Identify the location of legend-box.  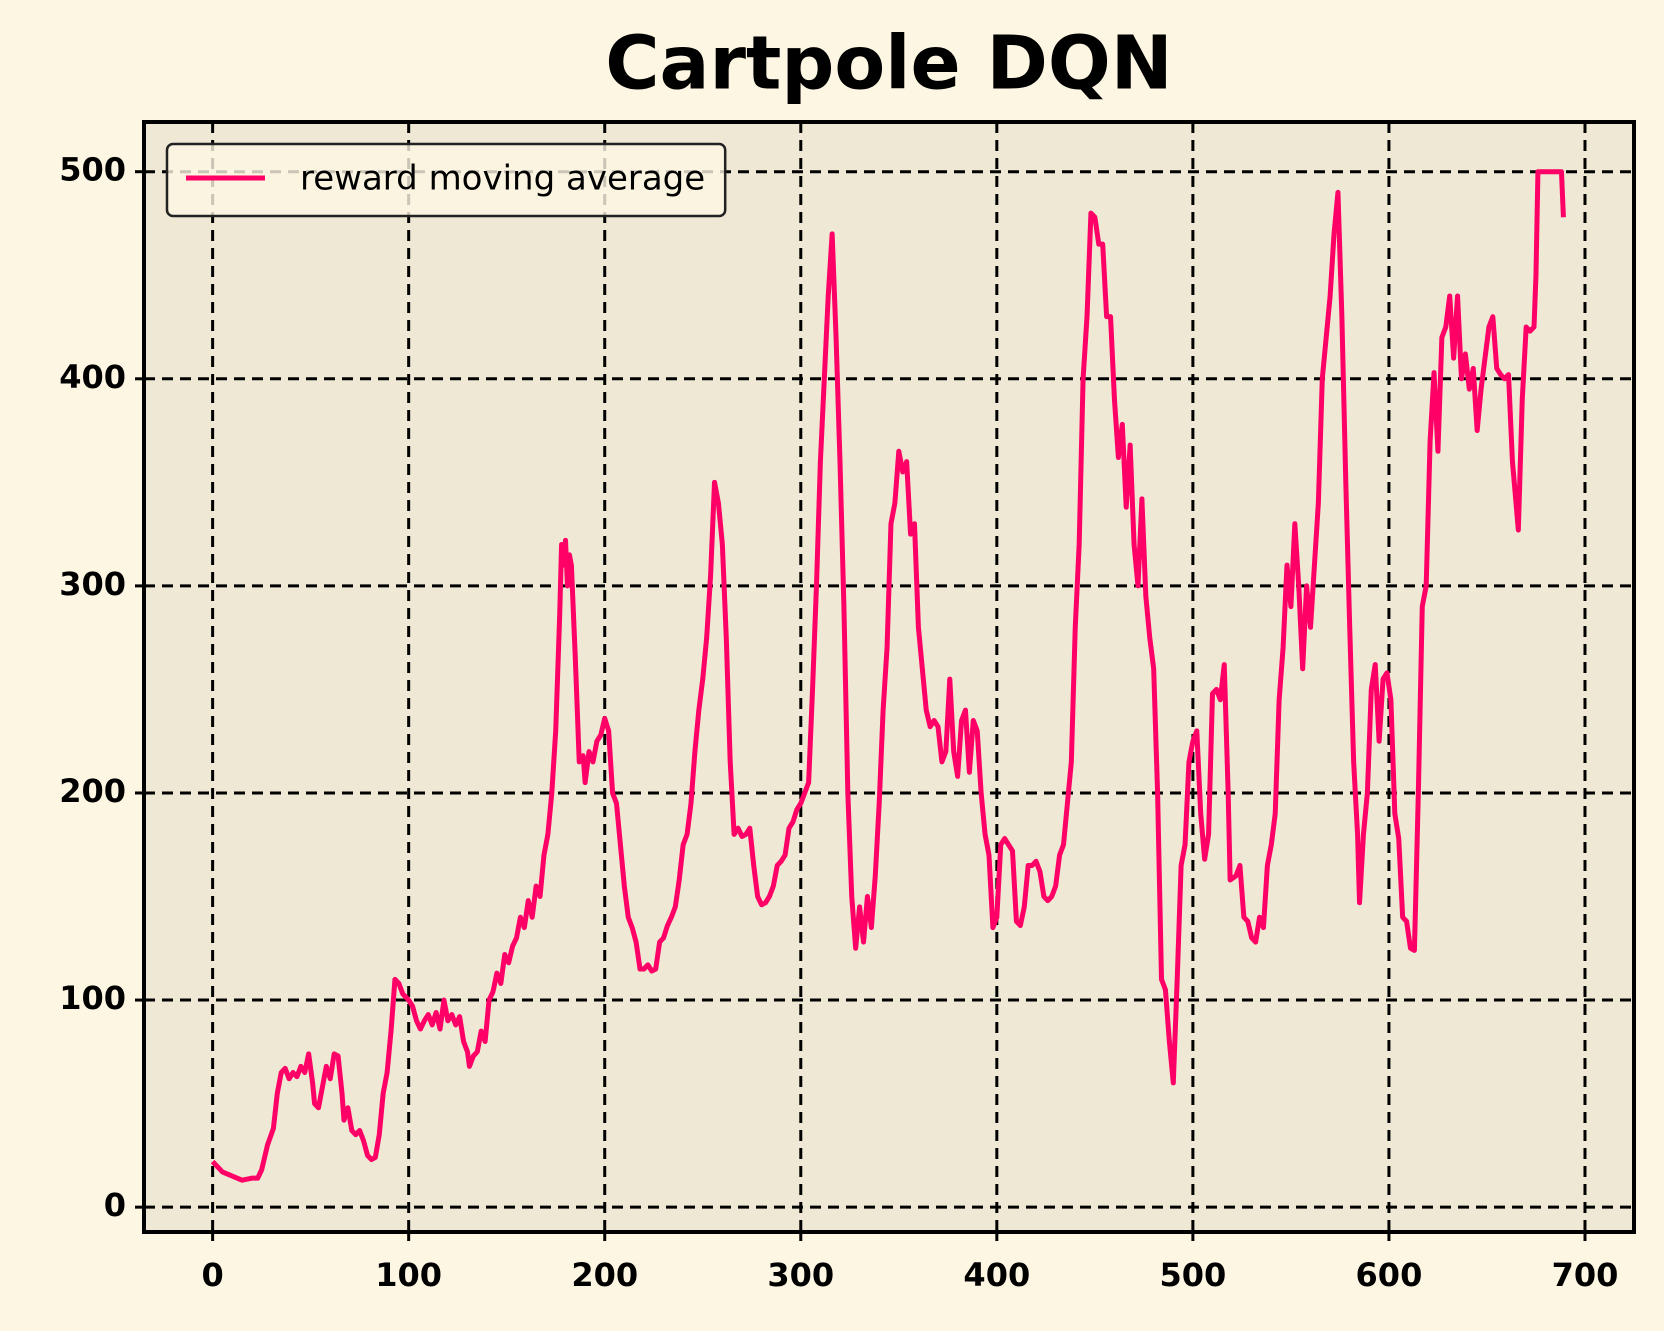
(446, 180).